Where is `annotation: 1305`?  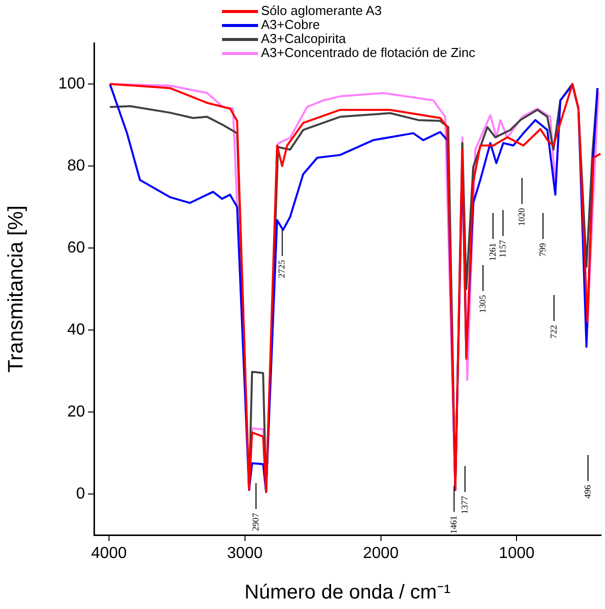 annotation: 1305 is located at coordinates (482, 303).